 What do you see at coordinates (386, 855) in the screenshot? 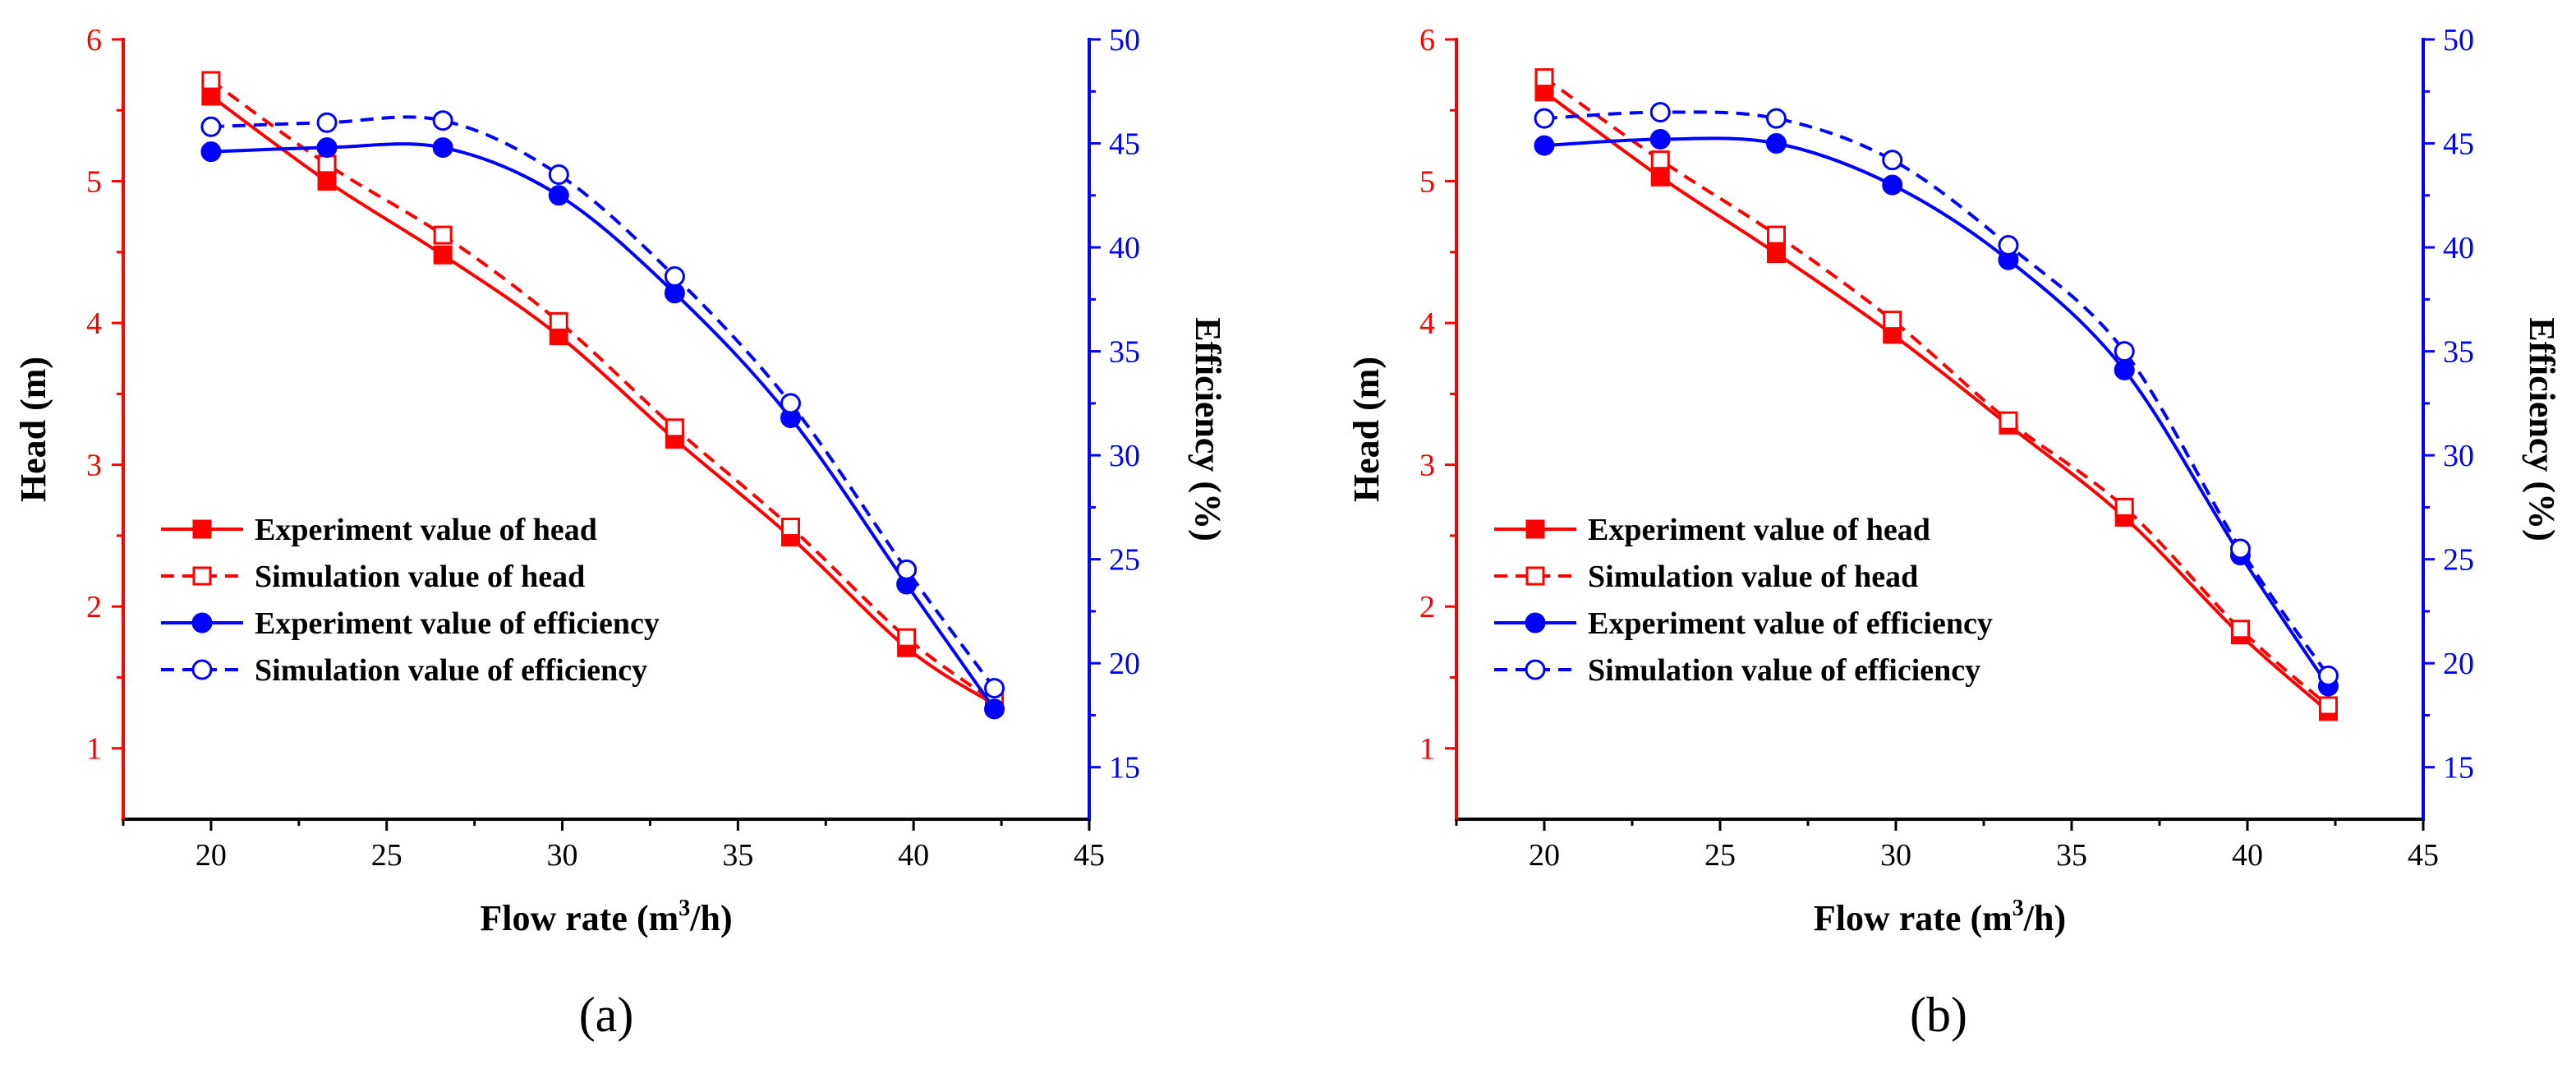
I see `x-tick-label: 25` at bounding box center [386, 855].